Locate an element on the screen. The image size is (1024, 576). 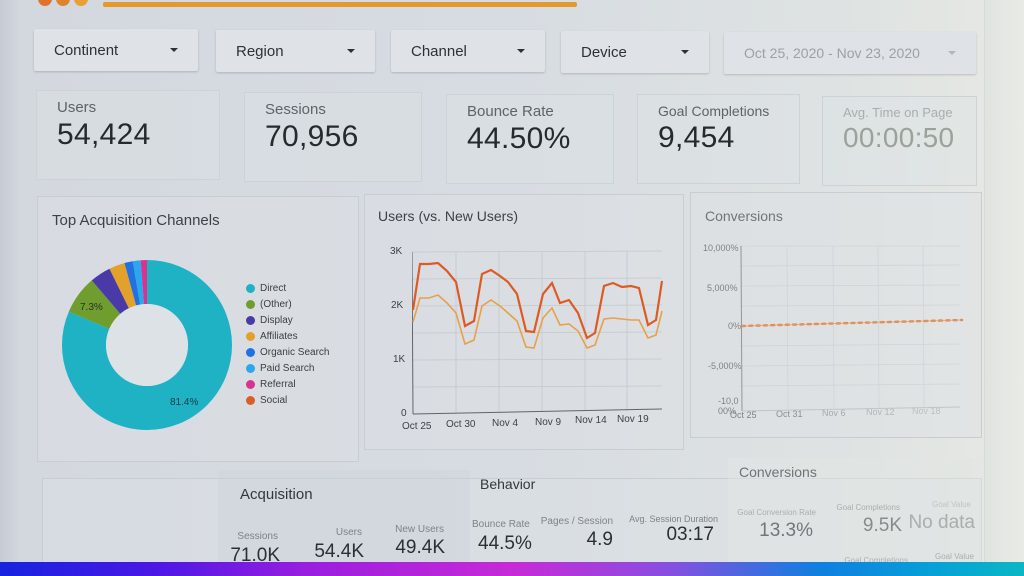
users-line-chart is located at coordinates (539, 332).